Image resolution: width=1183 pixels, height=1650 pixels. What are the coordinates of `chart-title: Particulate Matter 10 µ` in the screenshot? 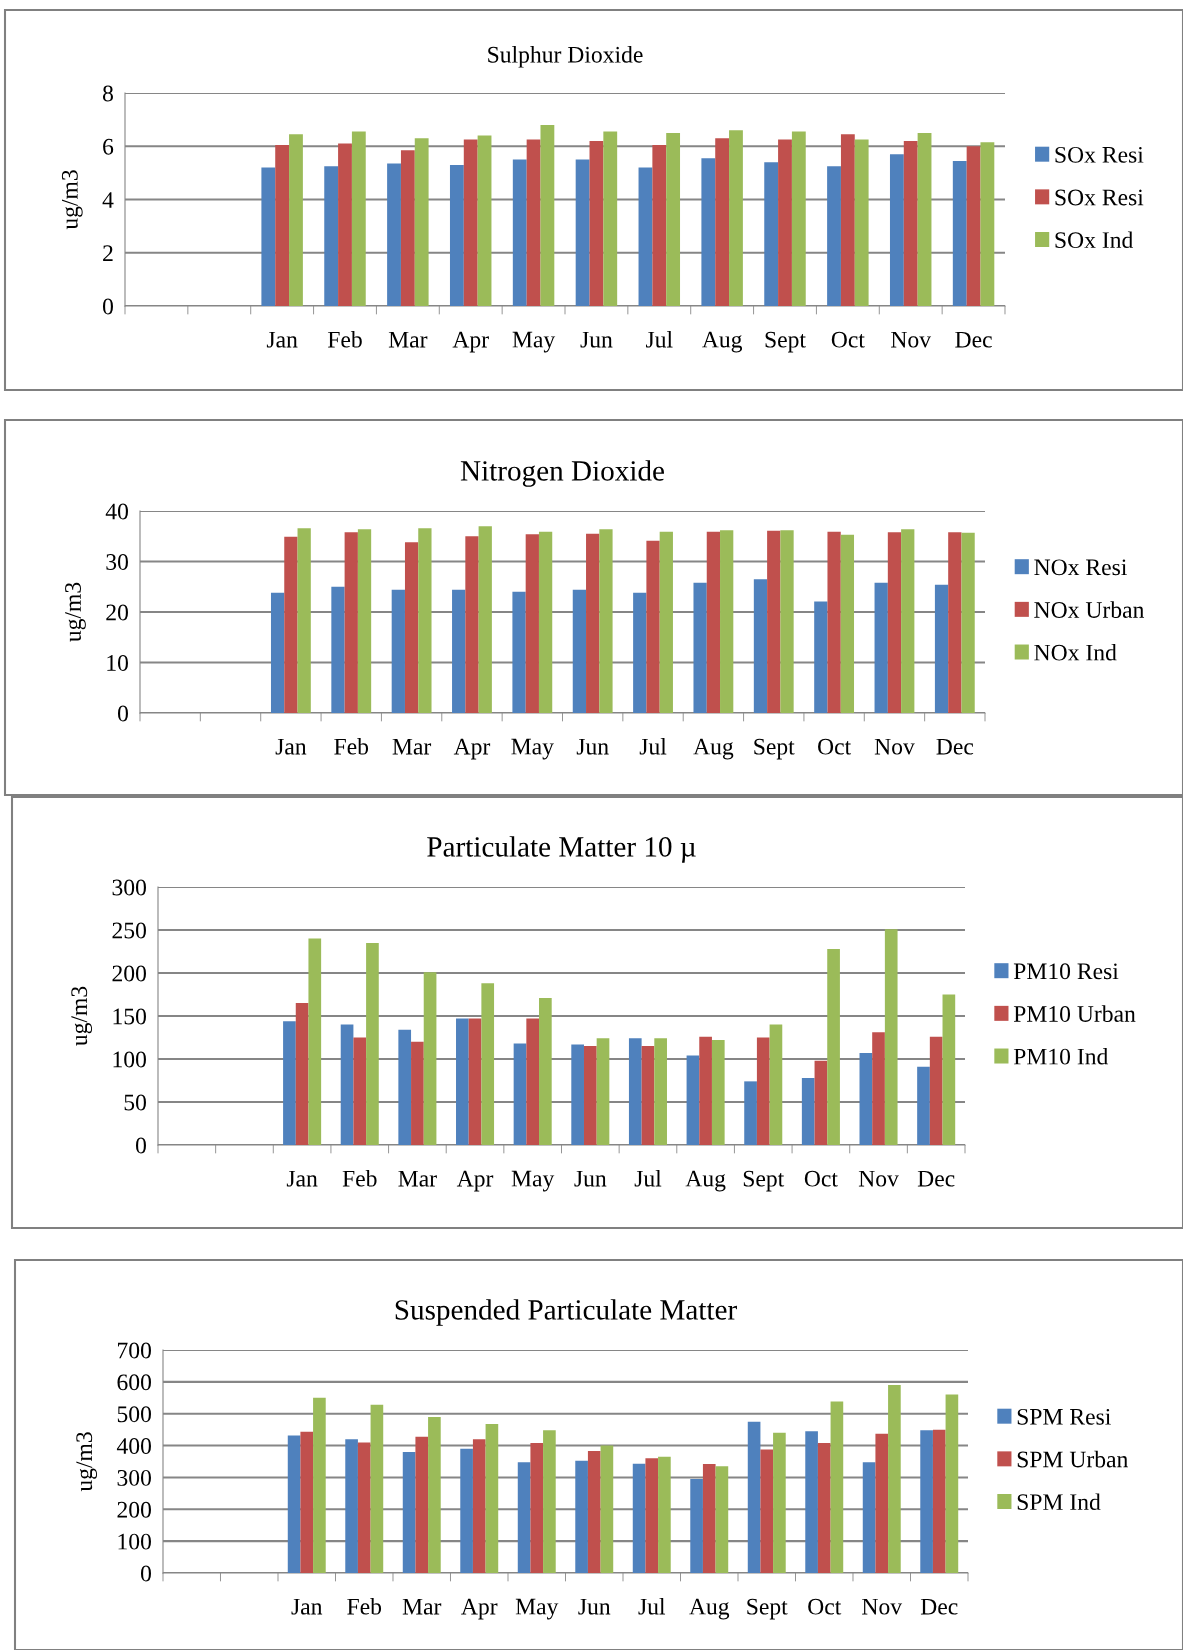 It's located at (561, 849).